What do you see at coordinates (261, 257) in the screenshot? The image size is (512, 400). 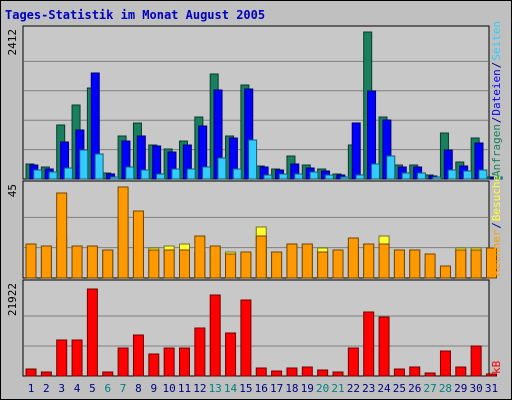 I see `middle-bar-rechner-hervorgehoben--day-16` at bounding box center [261, 257].